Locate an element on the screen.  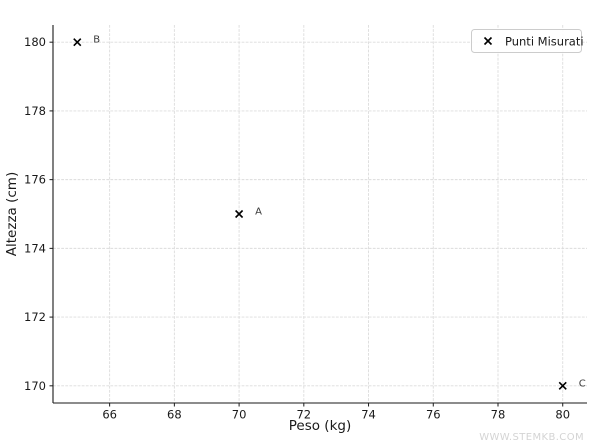
legend: Punti Misurati is located at coordinates (527, 41).